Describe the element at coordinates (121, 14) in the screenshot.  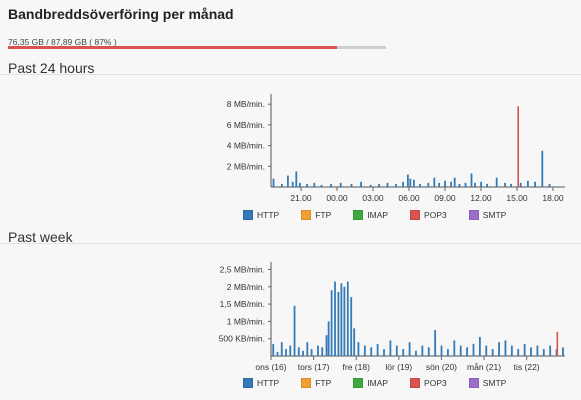
I see `page-title: Bandbreddsöverföring per månad` at that location.